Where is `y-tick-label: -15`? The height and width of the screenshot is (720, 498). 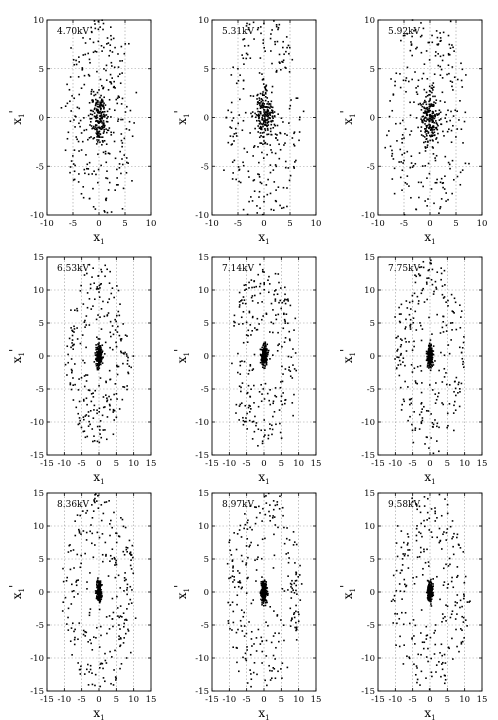 y-tick-label: -15 is located at coordinates (202, 692).